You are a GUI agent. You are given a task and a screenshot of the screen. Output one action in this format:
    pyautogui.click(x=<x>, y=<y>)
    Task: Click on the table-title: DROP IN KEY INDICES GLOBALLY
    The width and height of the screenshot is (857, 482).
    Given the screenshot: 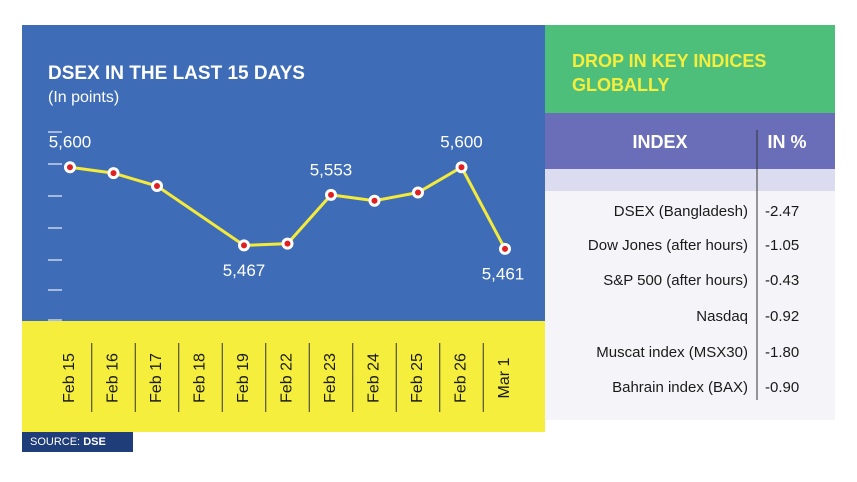 What is the action you would take?
    pyautogui.click(x=669, y=73)
    